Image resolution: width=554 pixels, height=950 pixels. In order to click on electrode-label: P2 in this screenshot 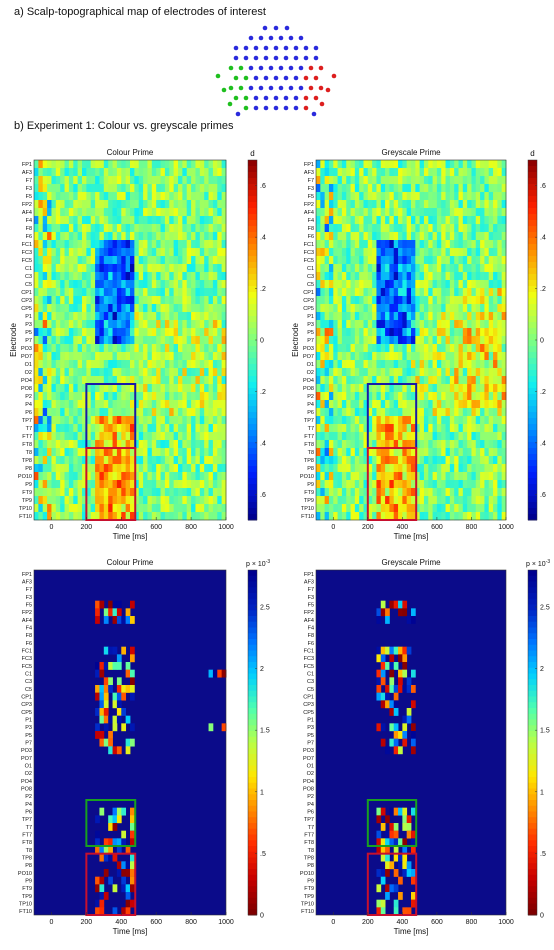, I will do `click(310, 397)`.